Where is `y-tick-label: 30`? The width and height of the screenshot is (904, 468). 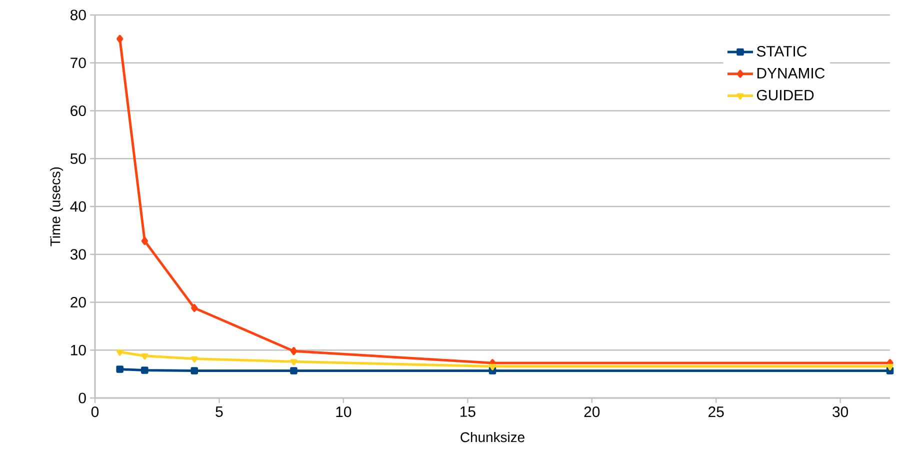
y-tick-label: 30 is located at coordinates (78, 254).